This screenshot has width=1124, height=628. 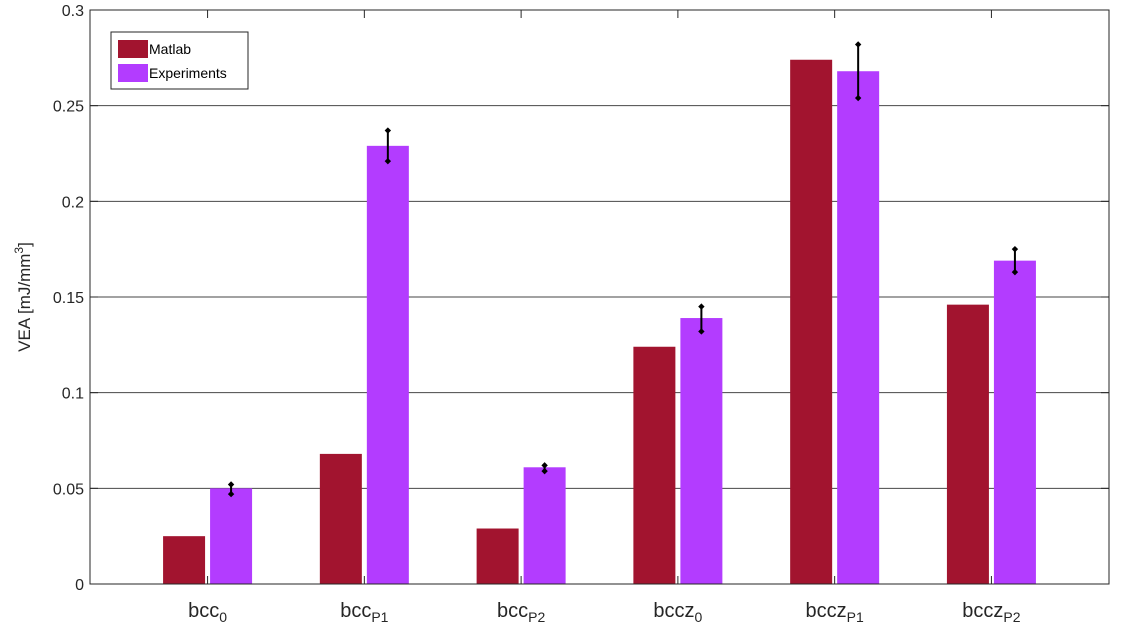 I want to click on y-tick-label: 0.3, so click(x=73, y=11).